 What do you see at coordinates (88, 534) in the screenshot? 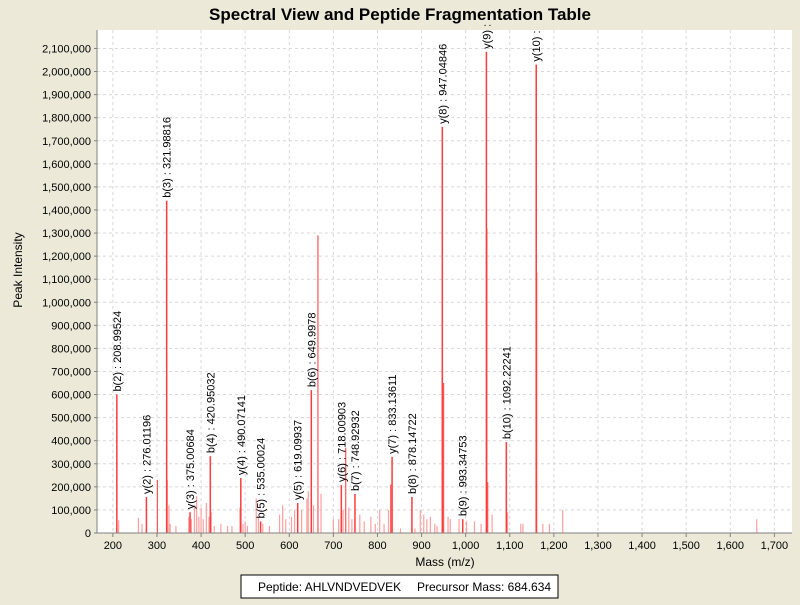
I see `y-tick-label: 0` at bounding box center [88, 534].